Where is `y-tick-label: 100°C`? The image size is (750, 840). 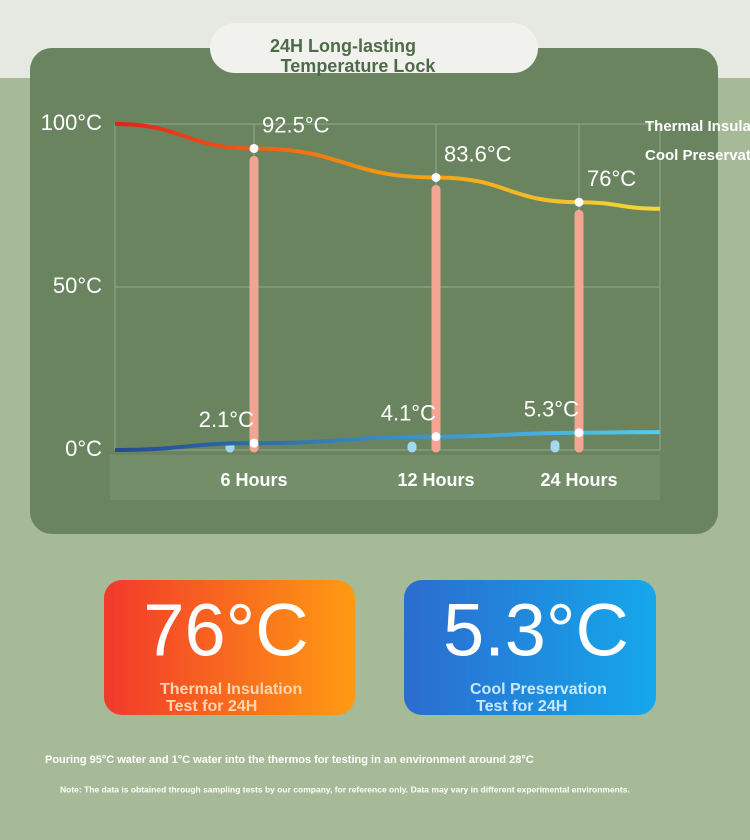 y-tick-label: 100°C is located at coordinates (72, 122).